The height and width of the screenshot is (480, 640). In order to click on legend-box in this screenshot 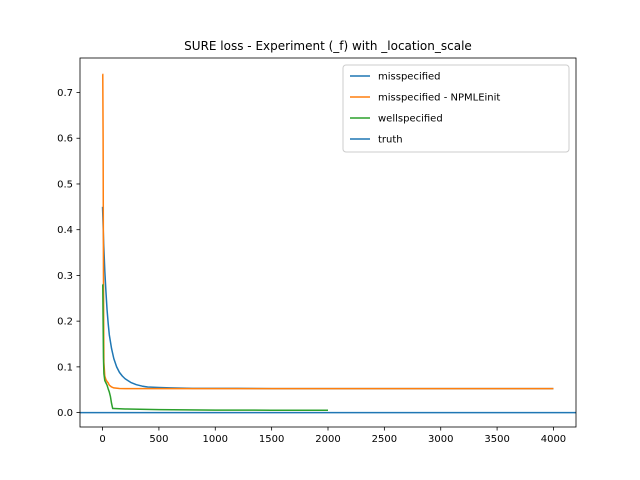, I will do `click(456, 108)`.